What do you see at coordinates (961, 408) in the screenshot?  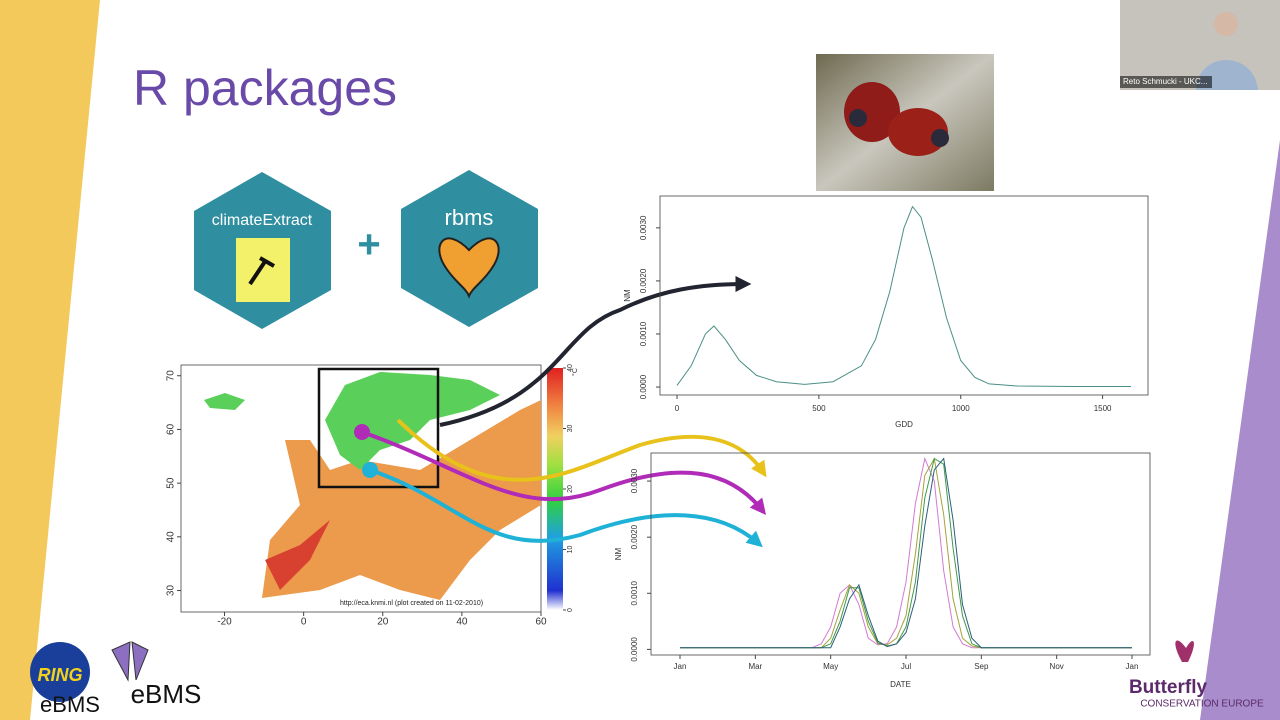 I see `x-tick-label: 1000` at bounding box center [961, 408].